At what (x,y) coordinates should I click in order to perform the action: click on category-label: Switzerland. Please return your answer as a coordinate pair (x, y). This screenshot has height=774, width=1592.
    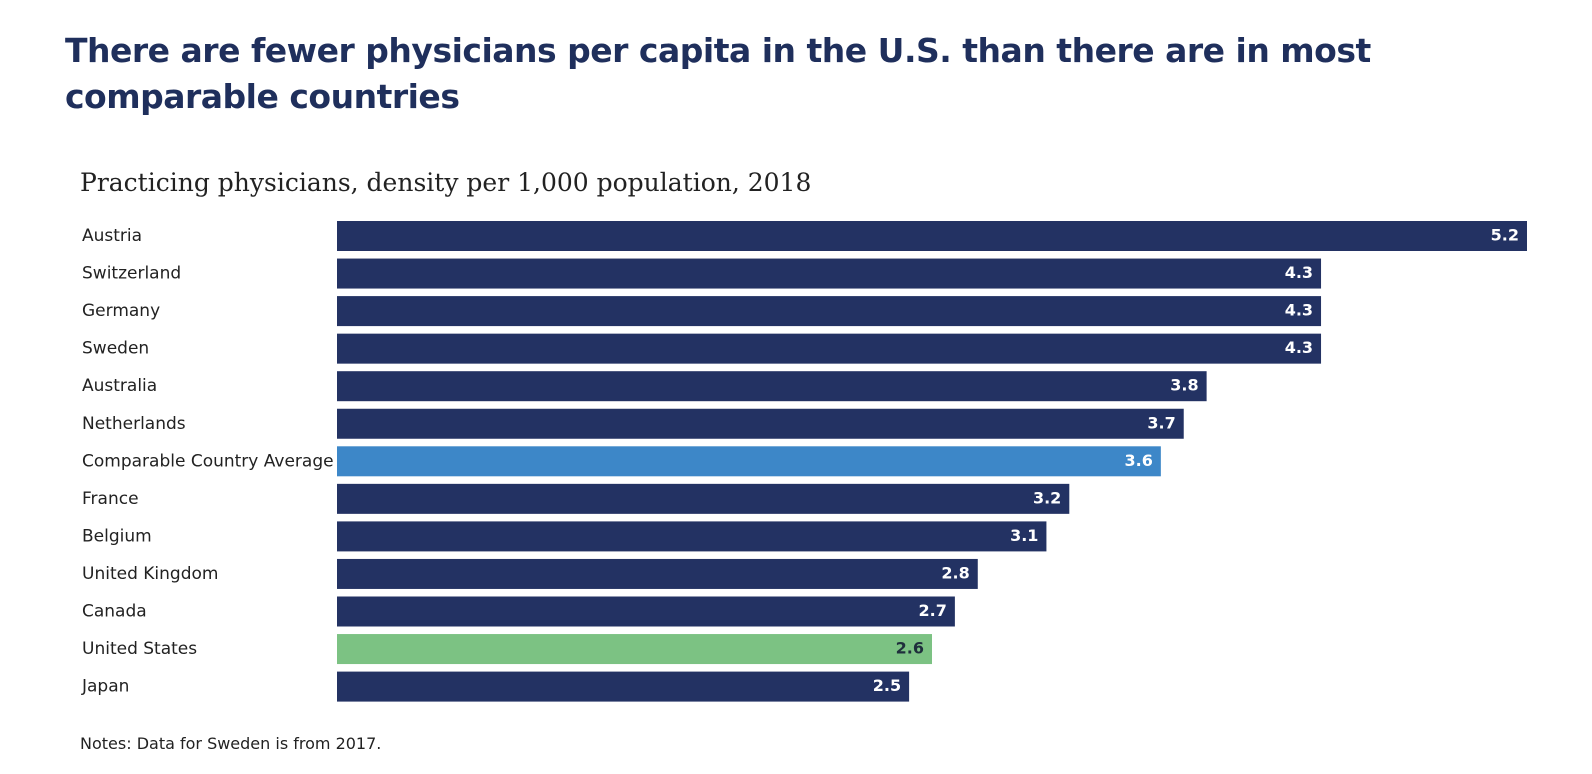
    Looking at the image, I should click on (131, 274).